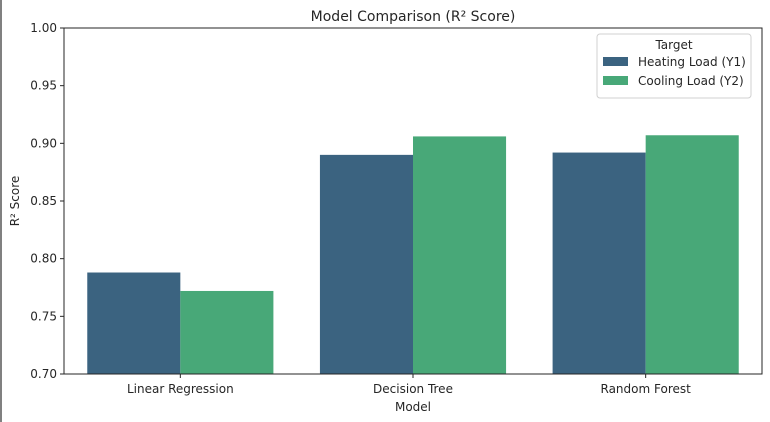 The height and width of the screenshot is (422, 770). I want to click on y-axis: 0.70 0.75 0.80 0.85 0.90 0.95 1.00, so click(47, 201).